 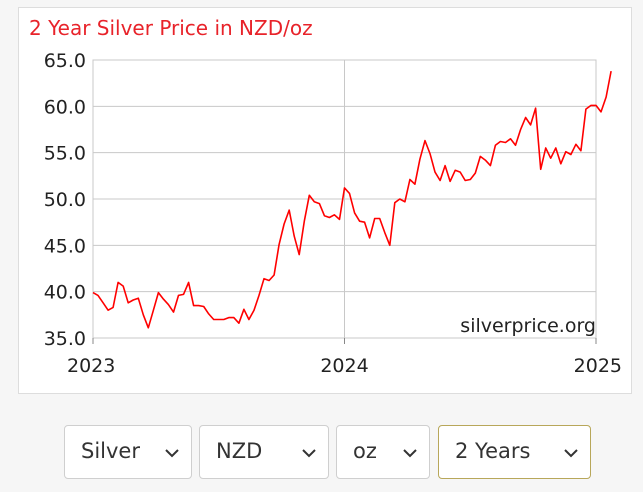 I want to click on unit-select-value: oz, so click(x=365, y=451).